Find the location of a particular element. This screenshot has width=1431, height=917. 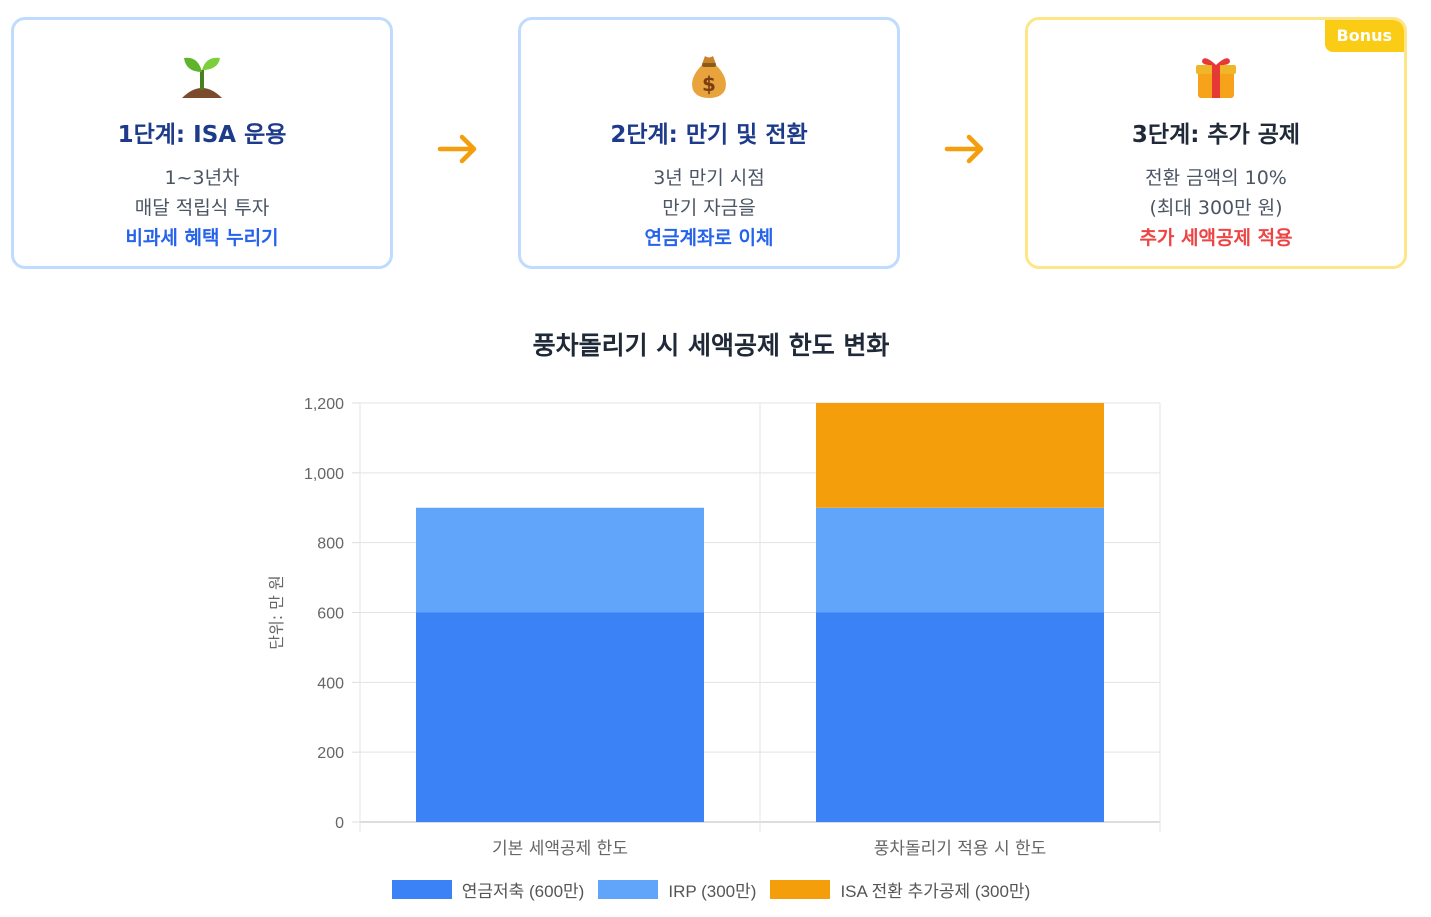

y-tick-label: 200 is located at coordinates (330, 753).